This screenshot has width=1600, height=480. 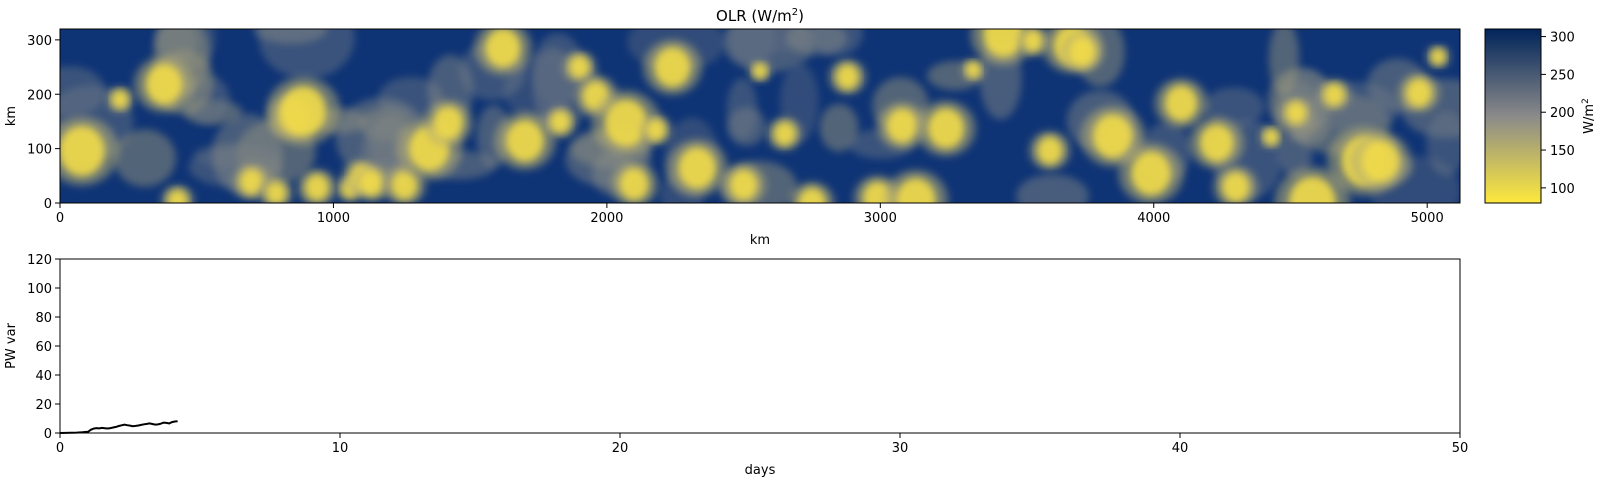 I want to click on pwvar-series-line, so click(x=118, y=427).